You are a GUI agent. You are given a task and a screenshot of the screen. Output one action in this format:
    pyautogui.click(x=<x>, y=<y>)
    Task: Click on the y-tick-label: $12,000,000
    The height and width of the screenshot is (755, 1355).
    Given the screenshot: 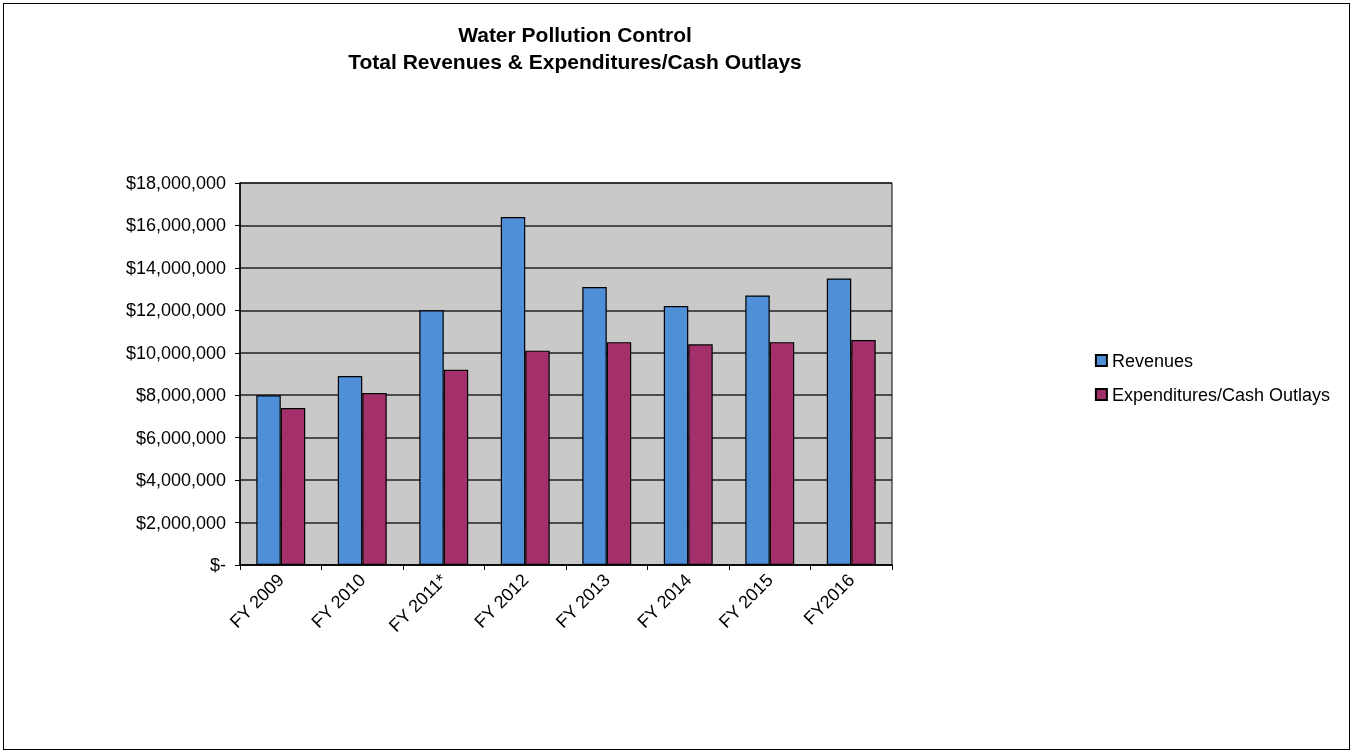 What is the action you would take?
    pyautogui.click(x=175, y=310)
    